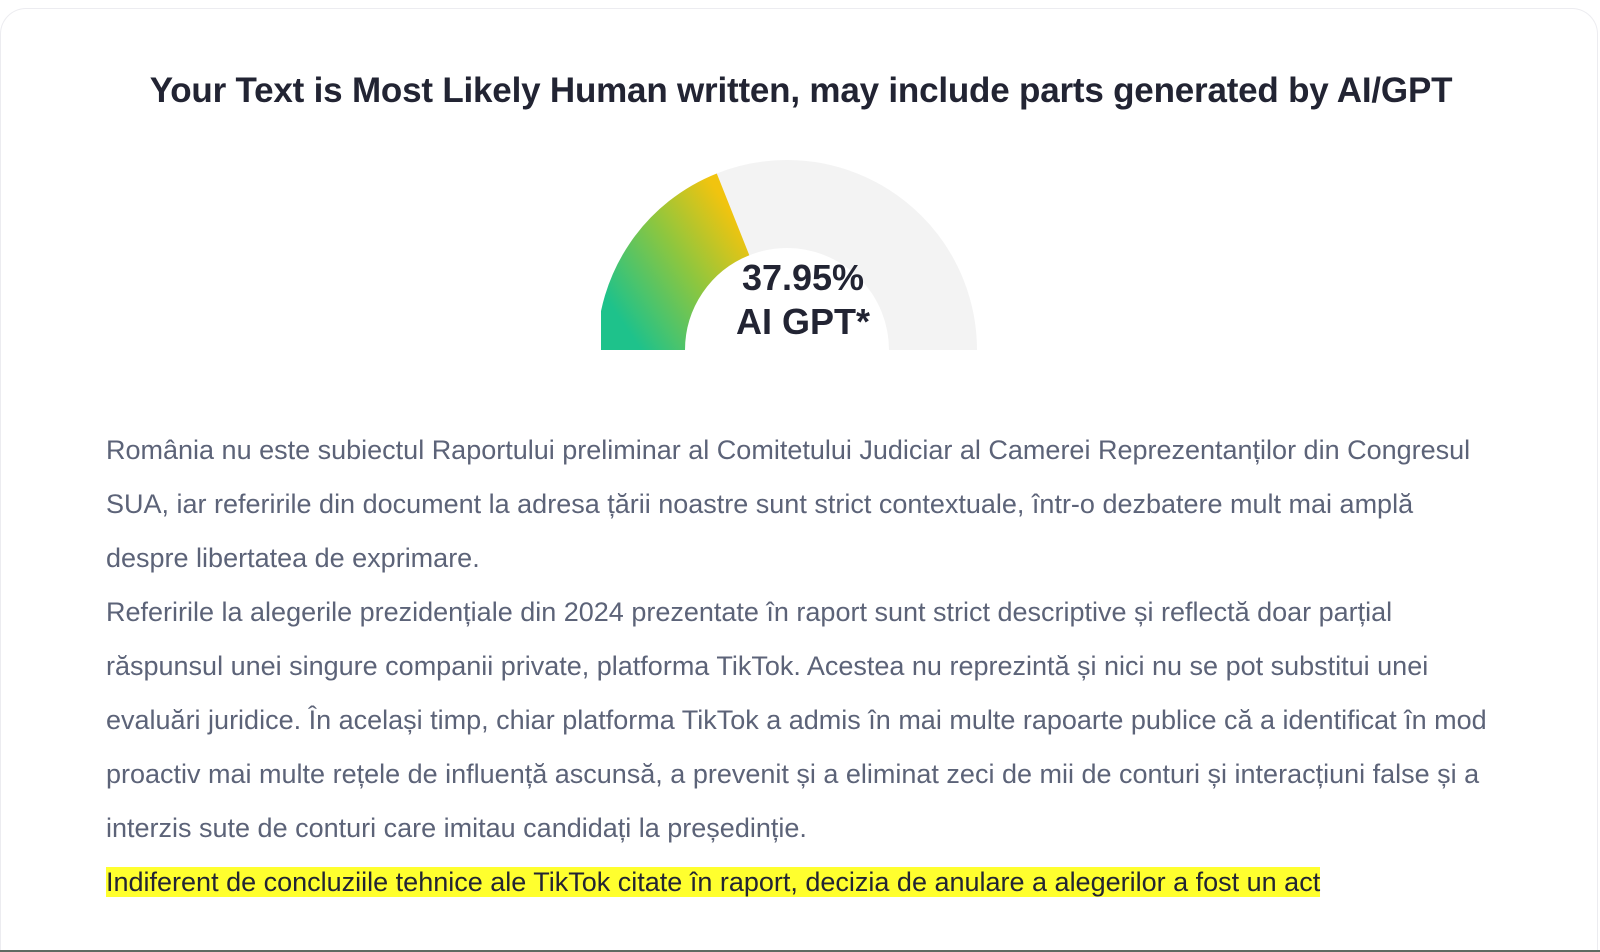  Describe the element at coordinates (803, 277) in the screenshot. I see `ai-percent: 37.95%` at that location.